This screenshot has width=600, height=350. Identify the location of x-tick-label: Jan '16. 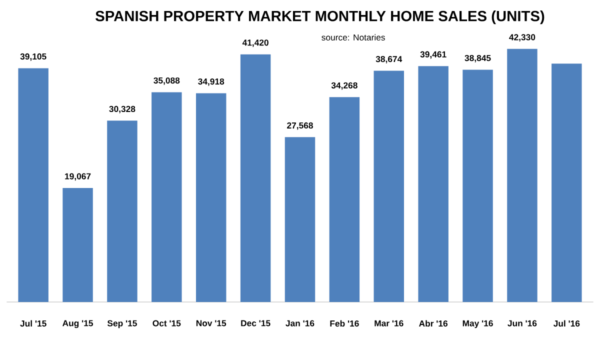
(300, 323).